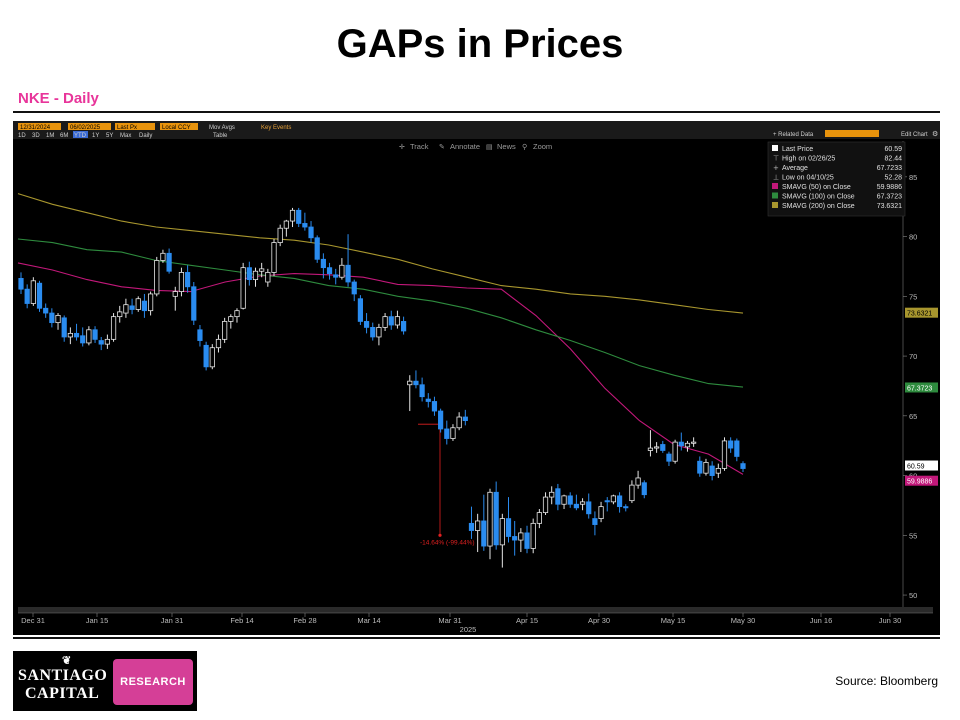 The height and width of the screenshot is (720, 960). I want to click on price-tag-last, so click(921, 465).